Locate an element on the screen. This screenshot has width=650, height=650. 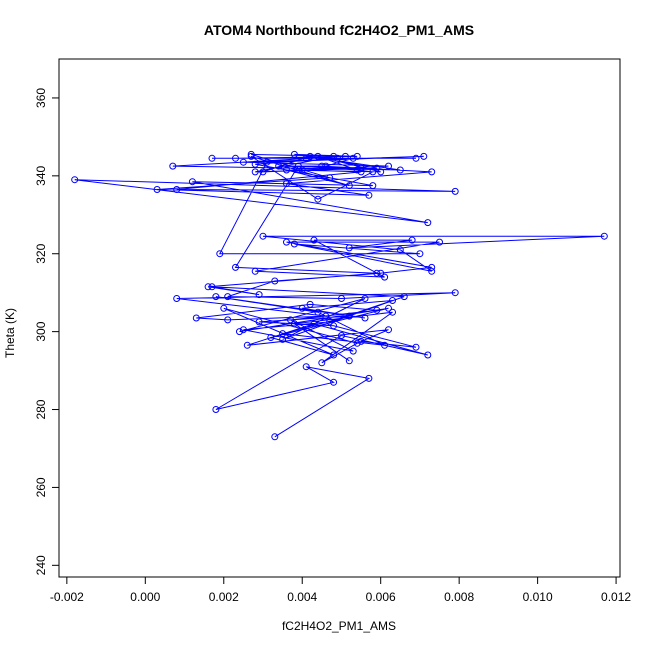
y-tick-label: 240 is located at coordinates (41, 565).